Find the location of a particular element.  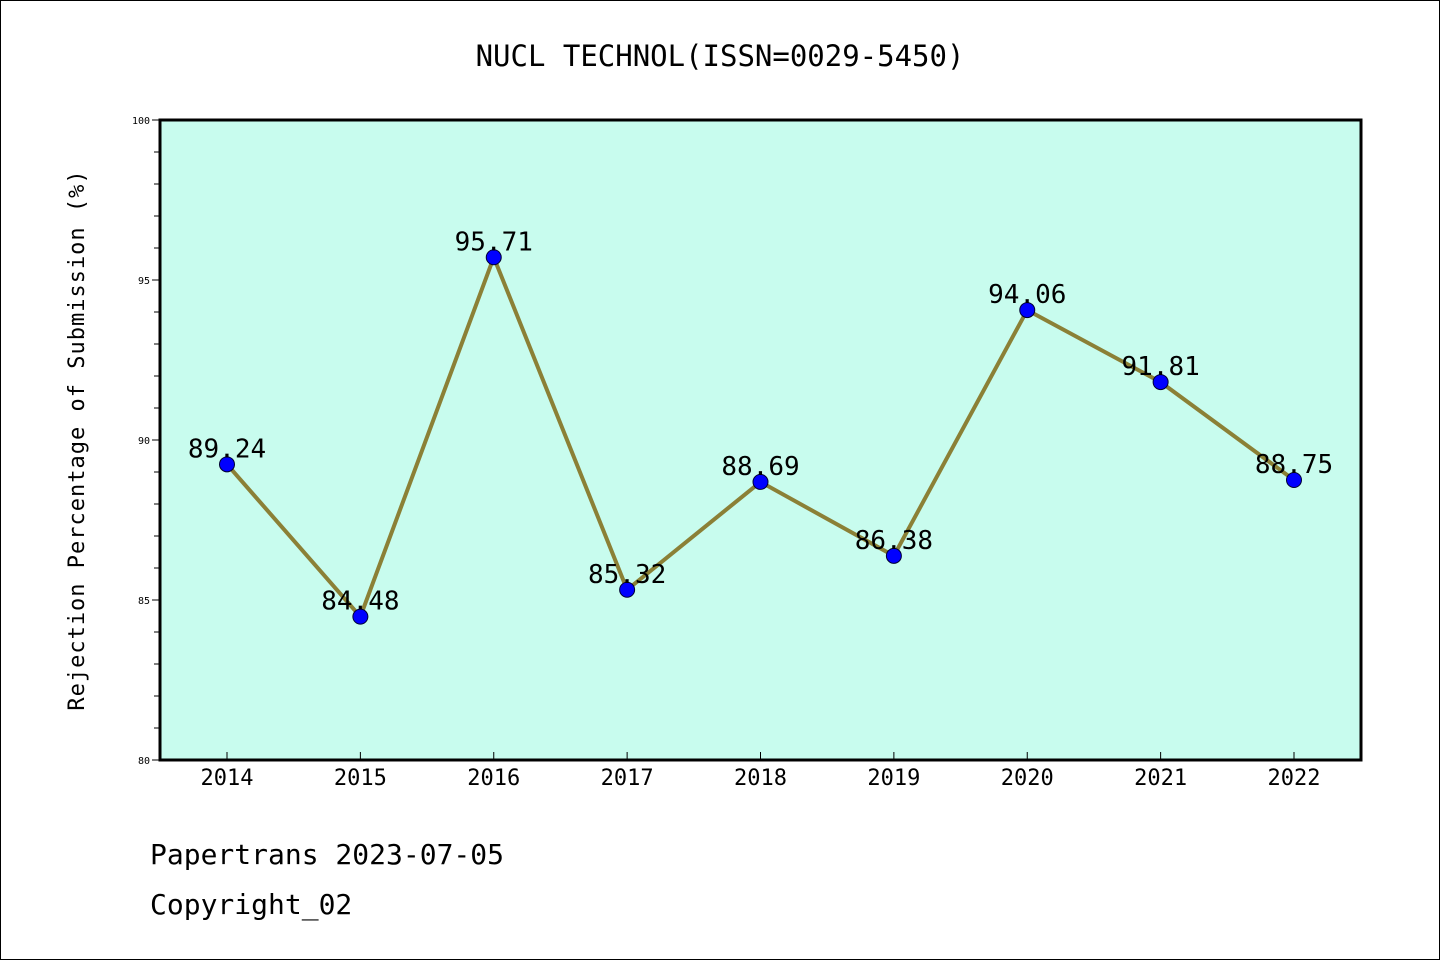

y-tick-label: 95 is located at coordinates (144, 281).